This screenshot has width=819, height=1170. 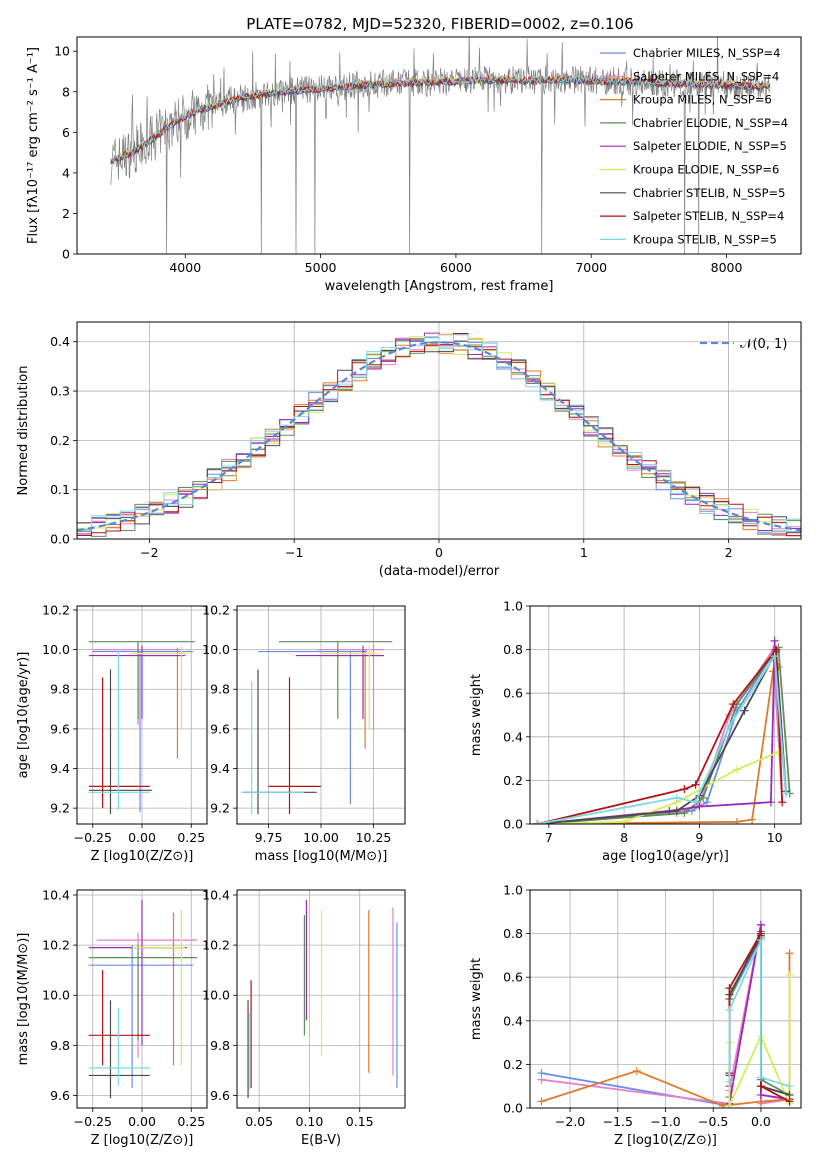 I want to click on x-tick-label: 0.15, so click(x=360, y=1121).